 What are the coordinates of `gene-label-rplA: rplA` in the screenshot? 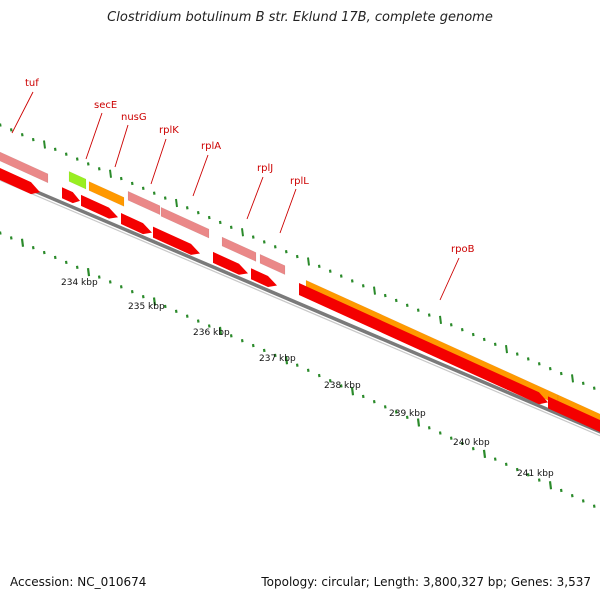 It's located at (211, 146).